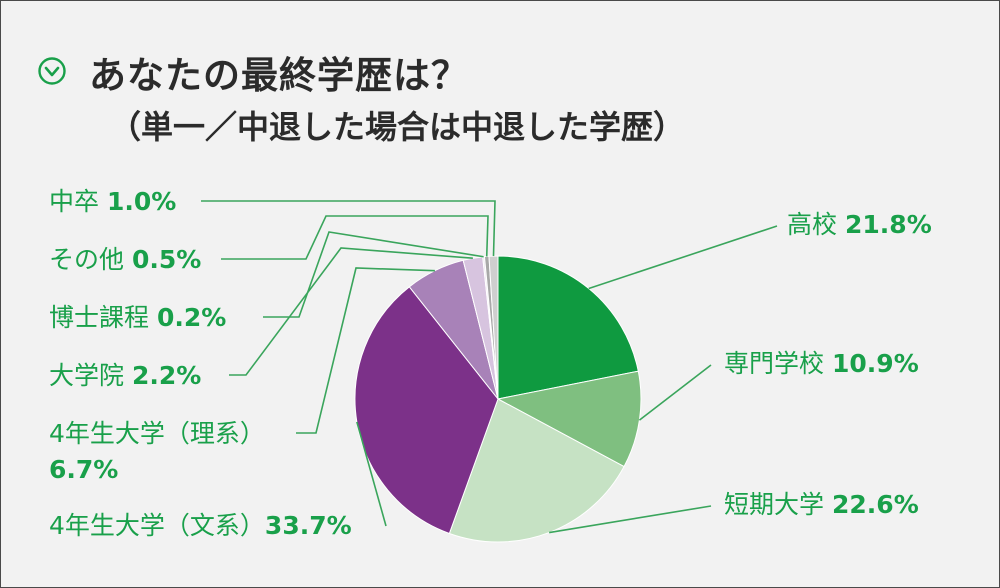  Describe the element at coordinates (125, 375) in the screenshot. I see `label-graduate-school: 大学院 2.2%` at that location.